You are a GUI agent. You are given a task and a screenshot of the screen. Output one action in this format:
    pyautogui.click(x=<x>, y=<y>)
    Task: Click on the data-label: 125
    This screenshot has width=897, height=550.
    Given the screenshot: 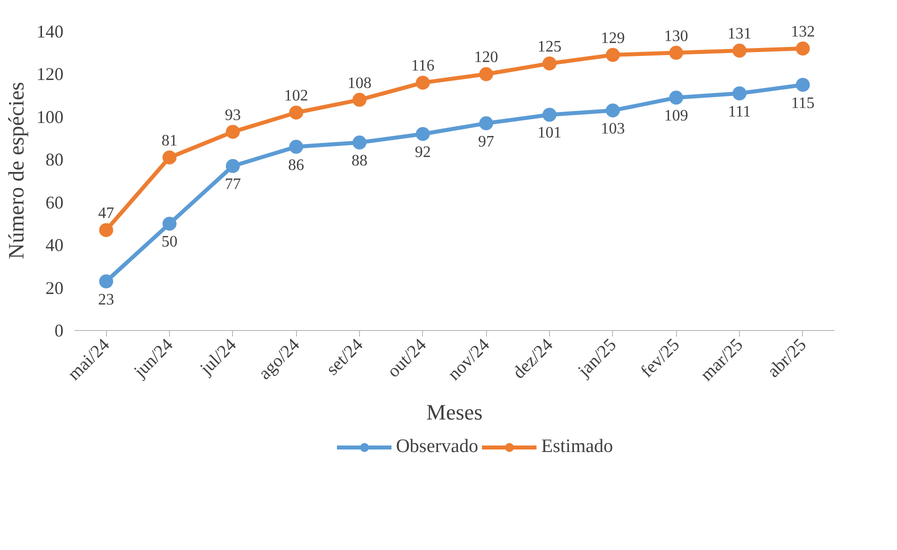 What is the action you would take?
    pyautogui.click(x=550, y=47)
    